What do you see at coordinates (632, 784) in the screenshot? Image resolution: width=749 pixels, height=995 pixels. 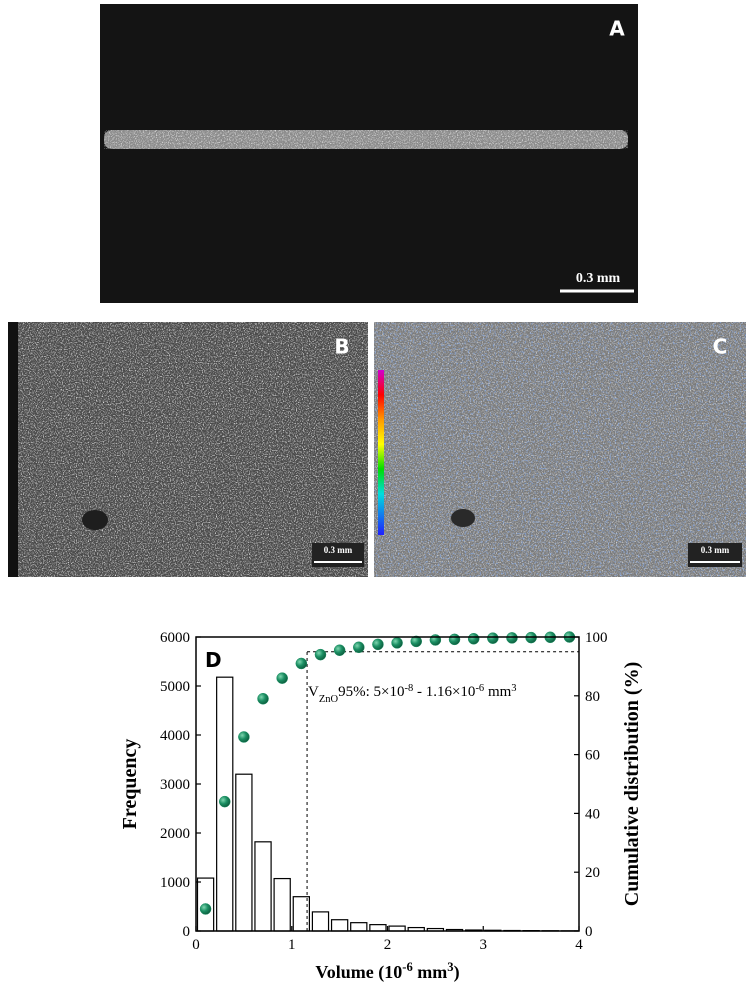 I see `y2-axis-label: Cumulative distribution (%)` at bounding box center [632, 784].